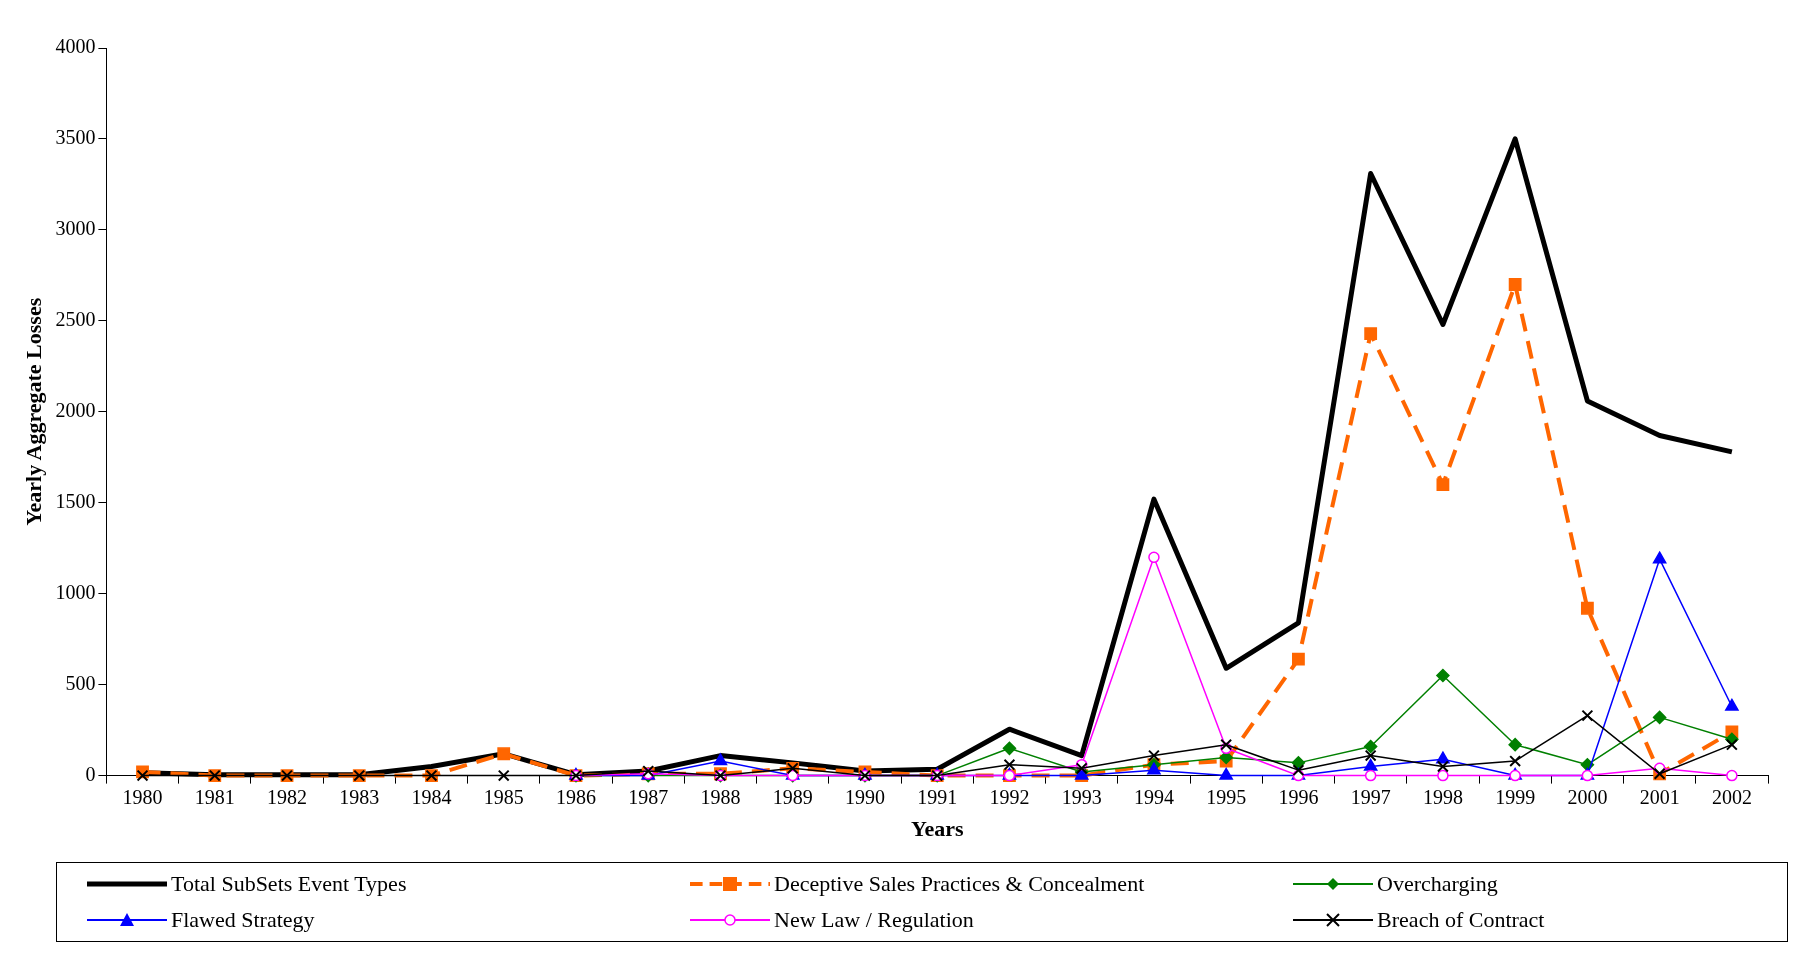 This screenshot has height=975, width=1815. What do you see at coordinates (287, 796) in the screenshot?
I see `x-tick-label: 1982` at bounding box center [287, 796].